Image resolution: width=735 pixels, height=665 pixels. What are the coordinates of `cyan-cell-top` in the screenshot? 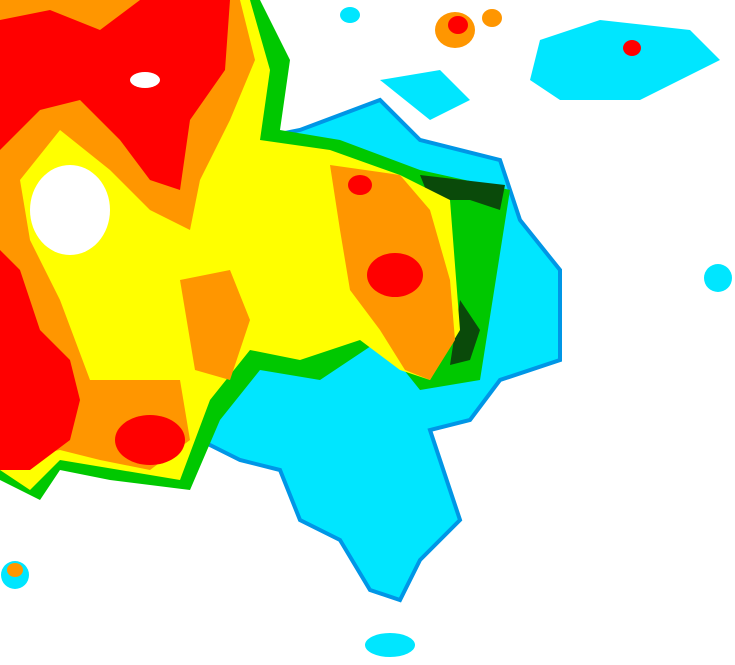 It's located at (350, 15).